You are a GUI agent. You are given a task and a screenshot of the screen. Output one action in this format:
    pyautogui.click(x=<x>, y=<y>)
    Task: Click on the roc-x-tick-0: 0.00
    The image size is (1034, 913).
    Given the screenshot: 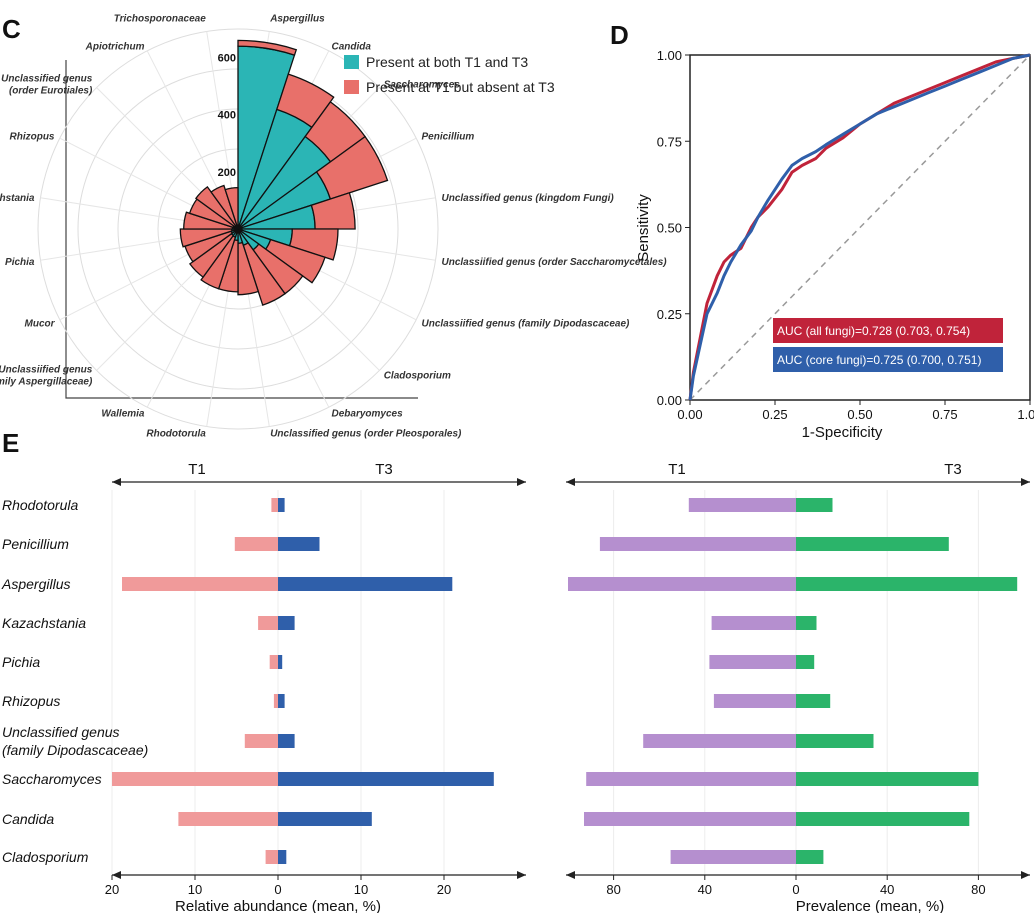 What is the action you would take?
    pyautogui.click(x=689, y=414)
    